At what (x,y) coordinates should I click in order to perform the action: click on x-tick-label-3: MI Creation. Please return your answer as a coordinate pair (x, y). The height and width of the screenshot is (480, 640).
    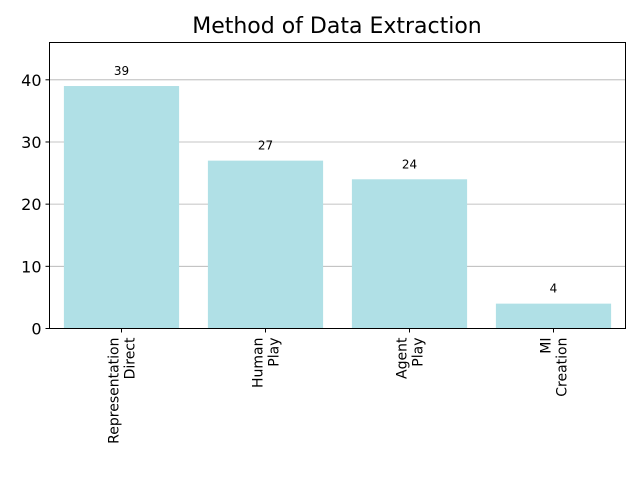
    Looking at the image, I should click on (555, 367).